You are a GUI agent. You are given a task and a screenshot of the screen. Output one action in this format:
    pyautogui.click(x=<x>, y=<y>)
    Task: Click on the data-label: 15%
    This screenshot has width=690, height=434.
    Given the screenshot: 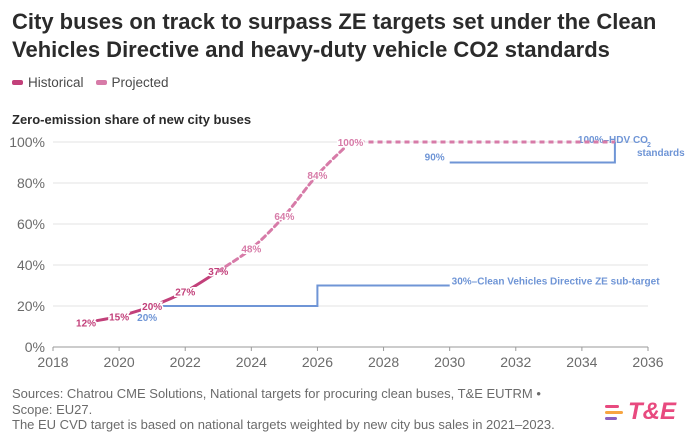 What is the action you would take?
    pyautogui.click(x=119, y=317)
    